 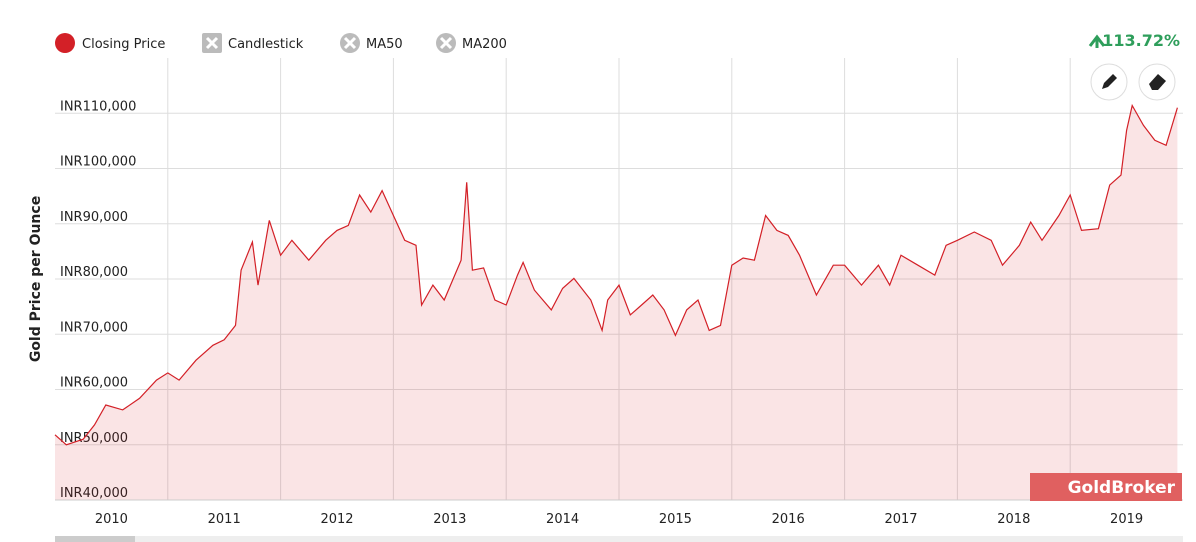 I want to click on scrollbar, so click(x=619, y=539).